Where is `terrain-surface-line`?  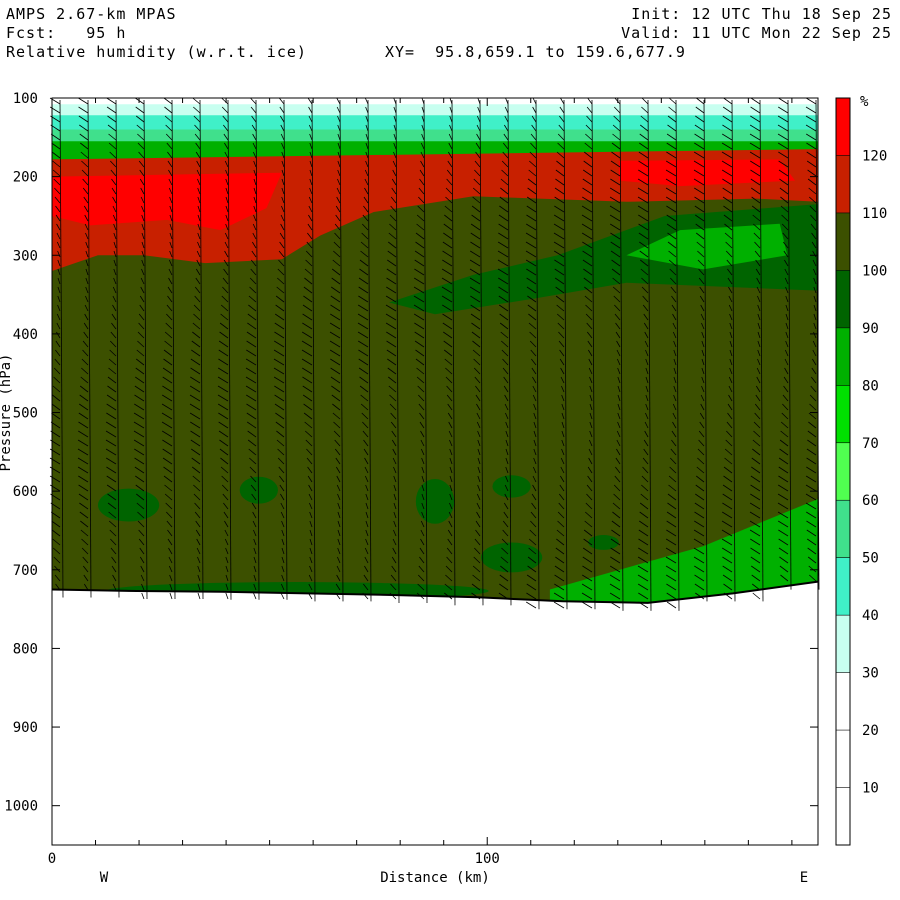 terrain-surface-line is located at coordinates (435, 592).